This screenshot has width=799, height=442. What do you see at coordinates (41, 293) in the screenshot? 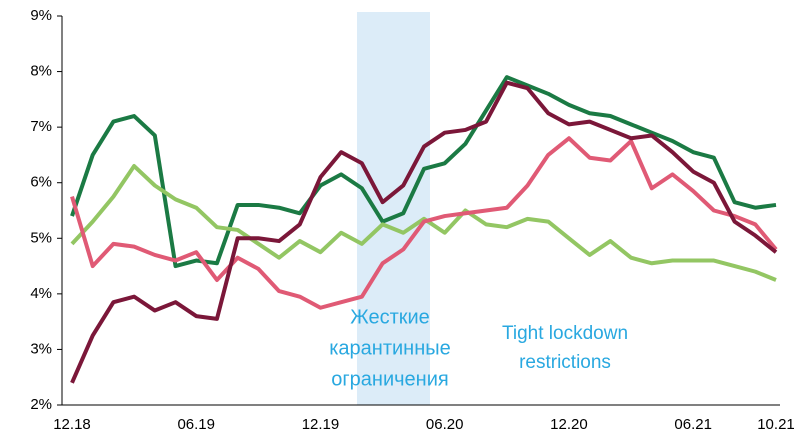
I see `y-tick-label: 4%` at bounding box center [41, 293].